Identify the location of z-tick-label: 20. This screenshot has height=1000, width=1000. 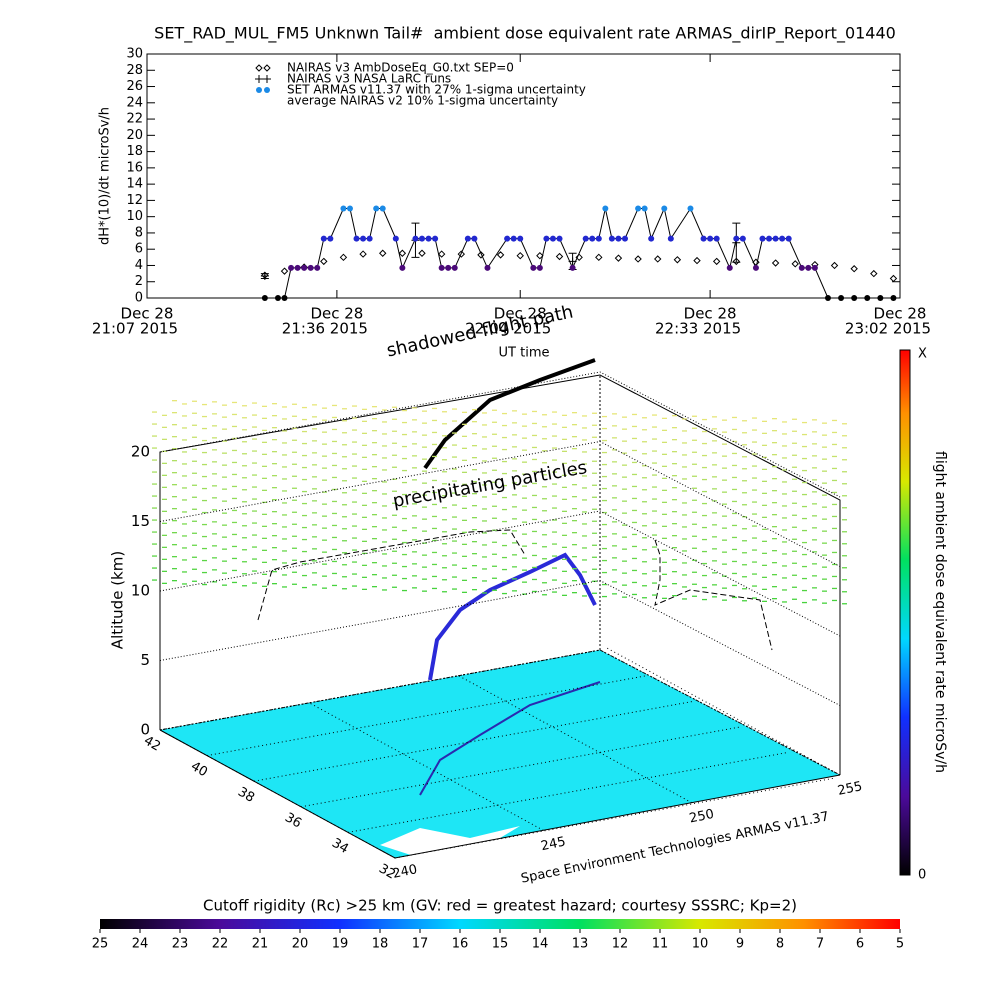
(140, 452).